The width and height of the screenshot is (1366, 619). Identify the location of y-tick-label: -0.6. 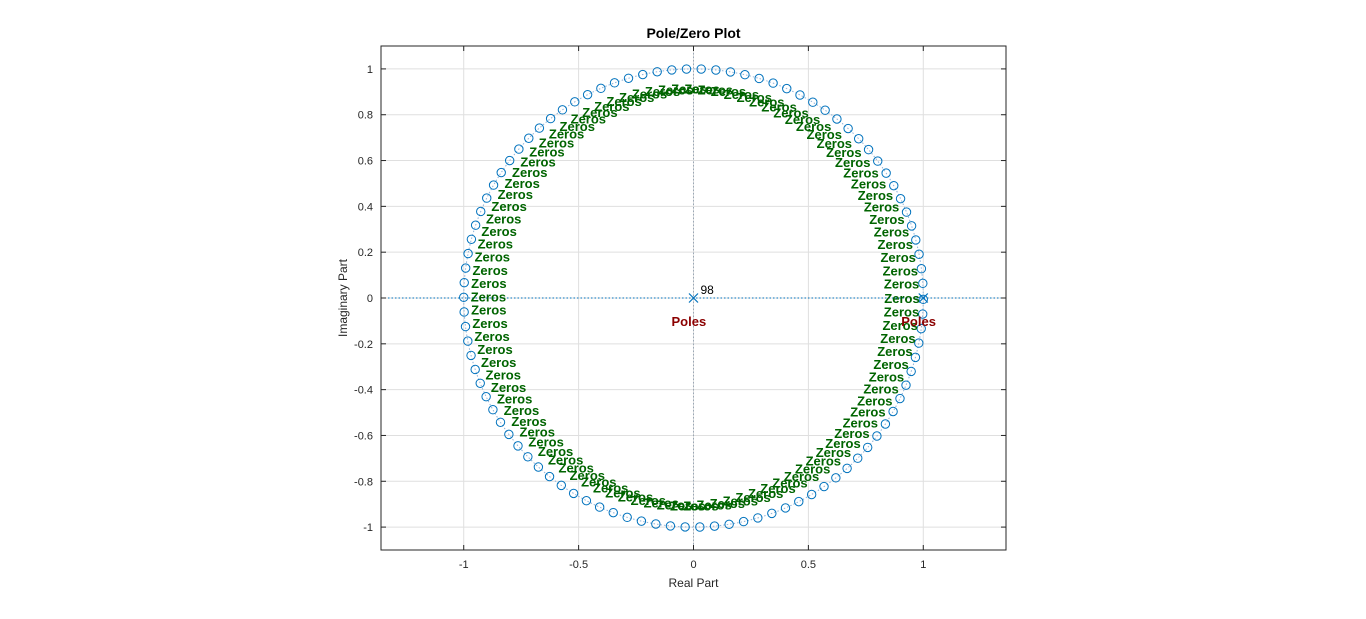
(363, 436).